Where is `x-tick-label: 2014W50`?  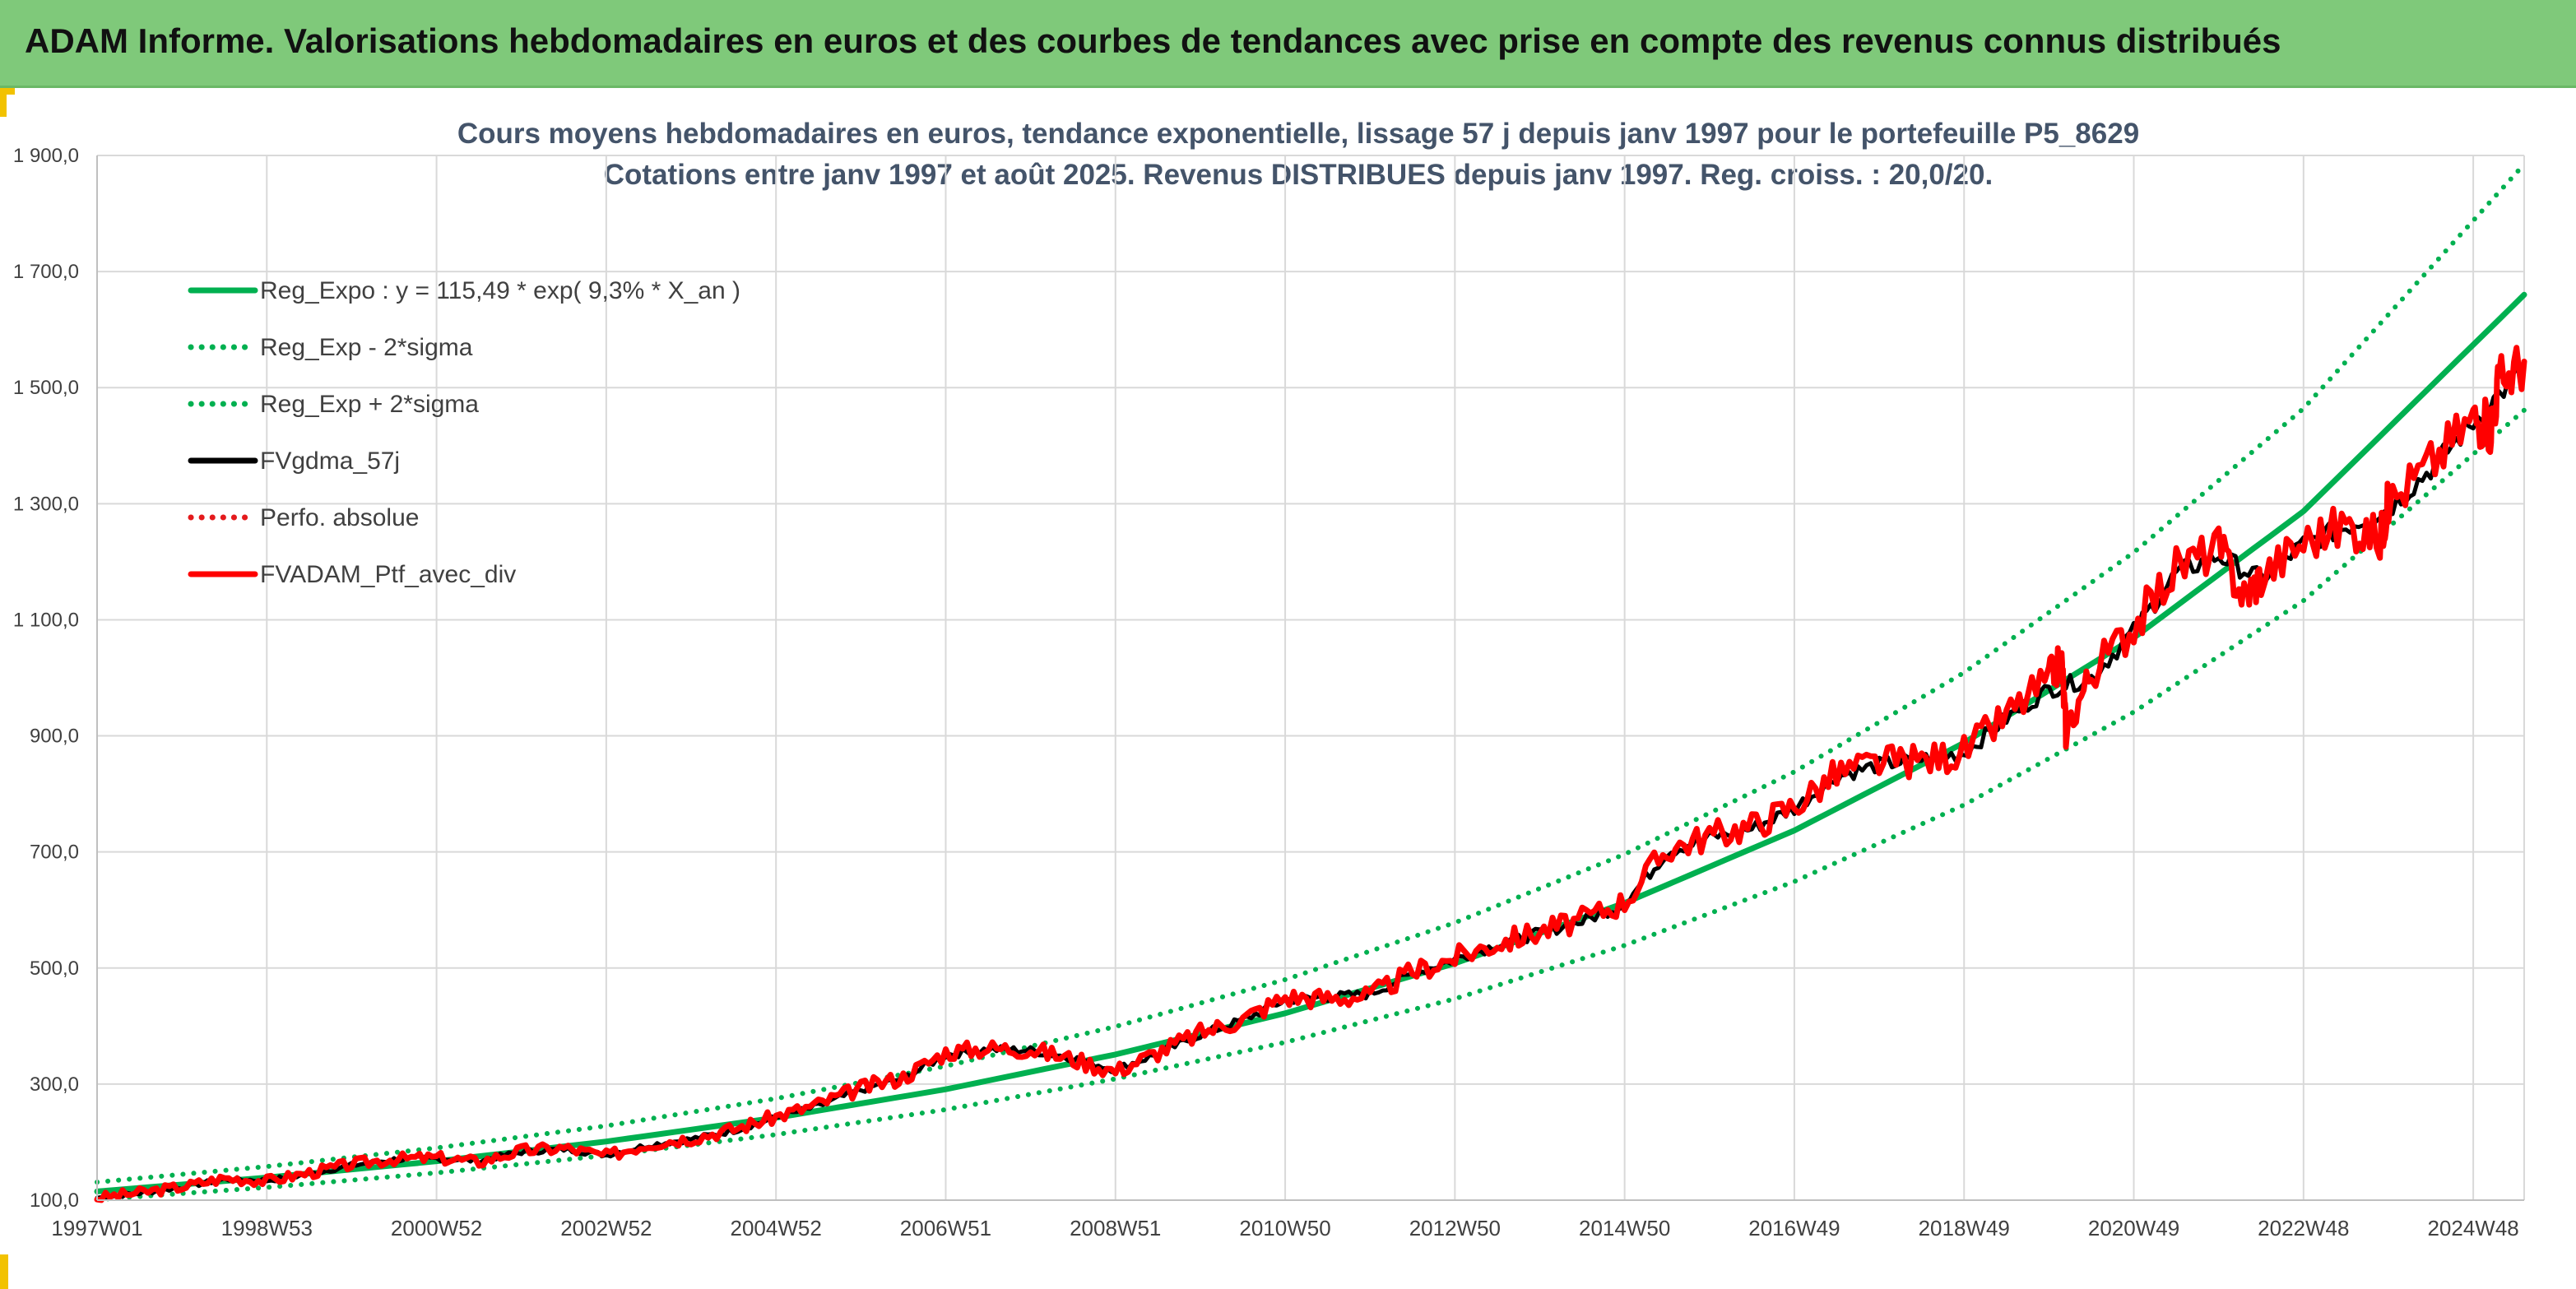 x-tick-label: 2014W50 is located at coordinates (1624, 1228).